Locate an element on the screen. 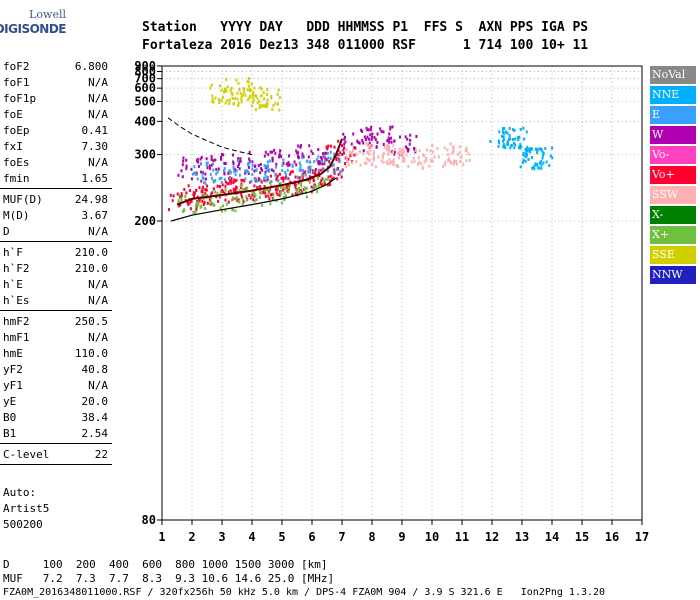  param-key: fxI is located at coordinates (13, 146).